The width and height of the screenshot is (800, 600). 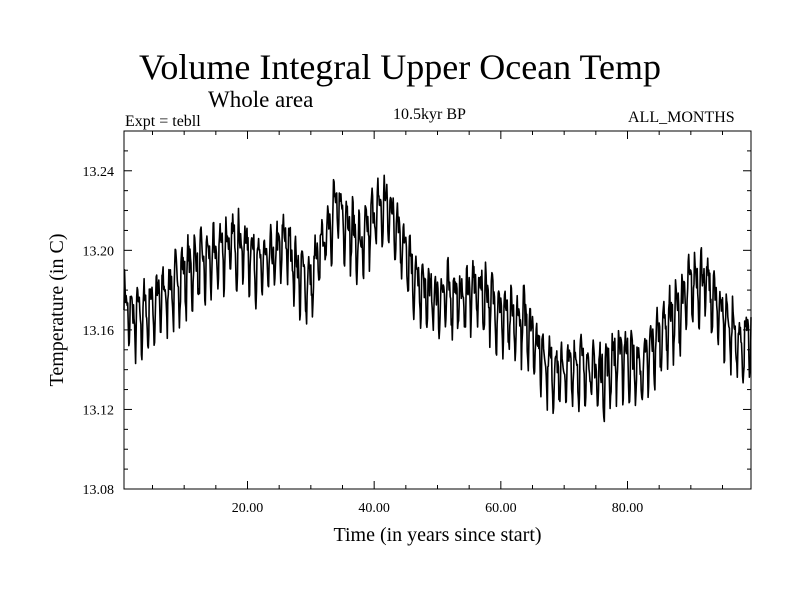 I want to click on x-tick-label: 80.00, so click(x=628, y=508).